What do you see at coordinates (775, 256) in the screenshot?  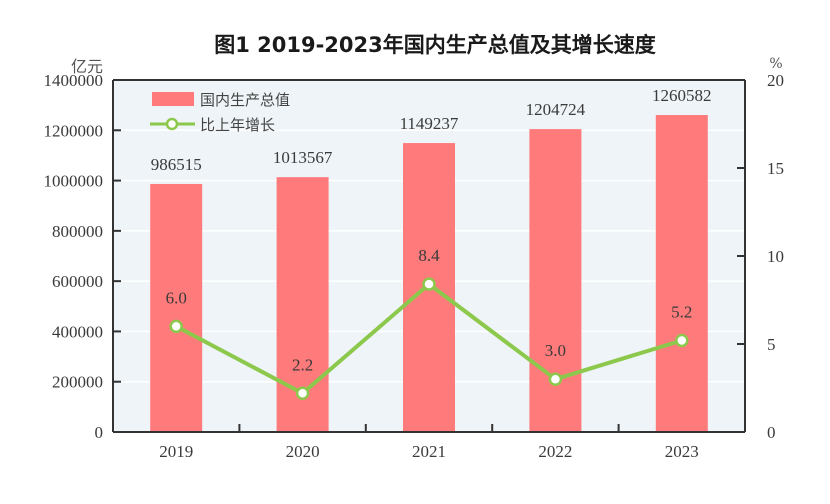 I see `right-tick-label: 10` at bounding box center [775, 256].